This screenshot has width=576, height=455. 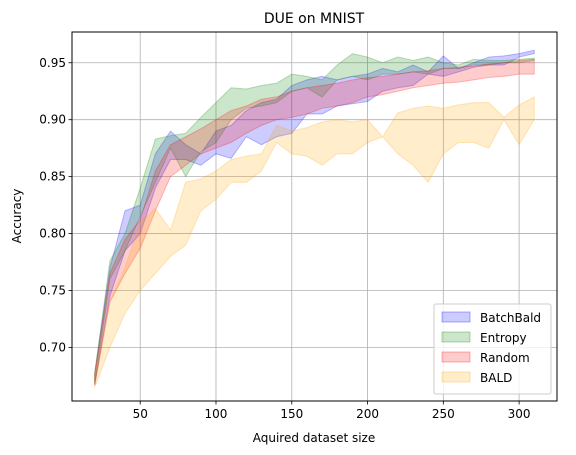 I want to click on y-tick-label: 0.85, so click(x=52, y=177).